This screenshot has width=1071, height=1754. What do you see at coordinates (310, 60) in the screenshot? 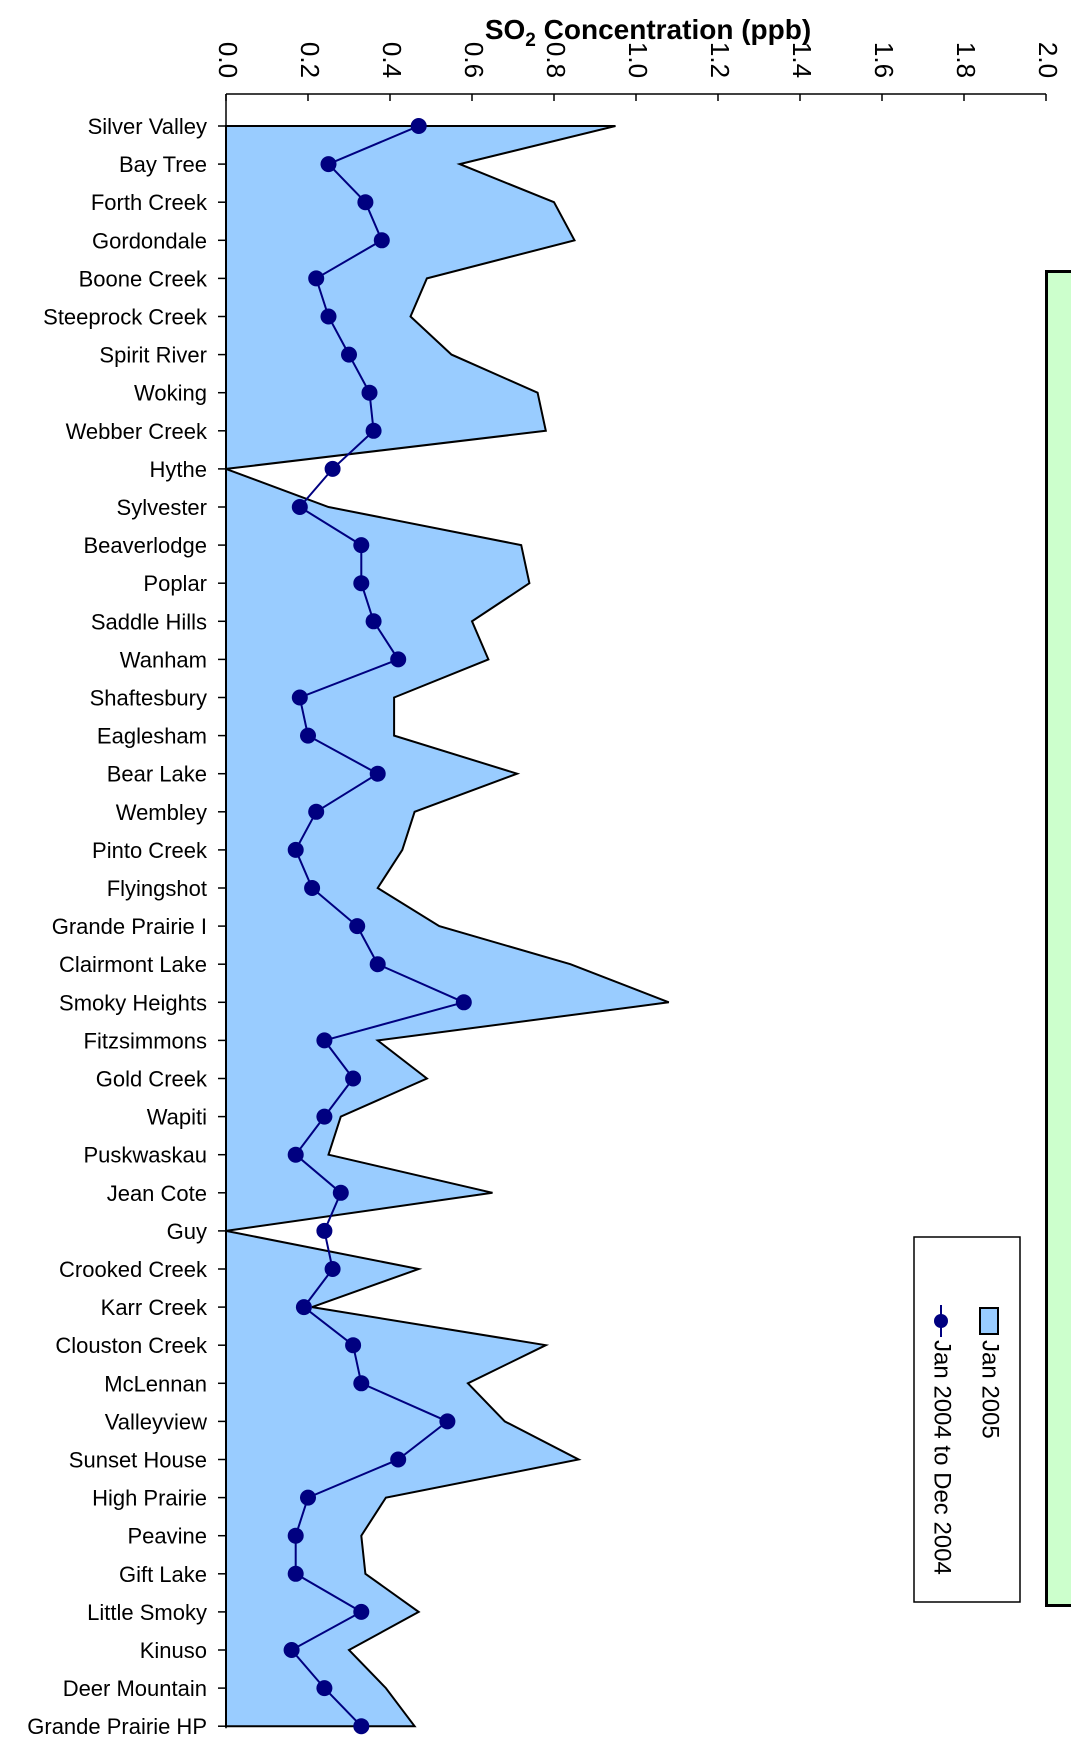
I see `value-tick-label: 0.2` at bounding box center [310, 60].